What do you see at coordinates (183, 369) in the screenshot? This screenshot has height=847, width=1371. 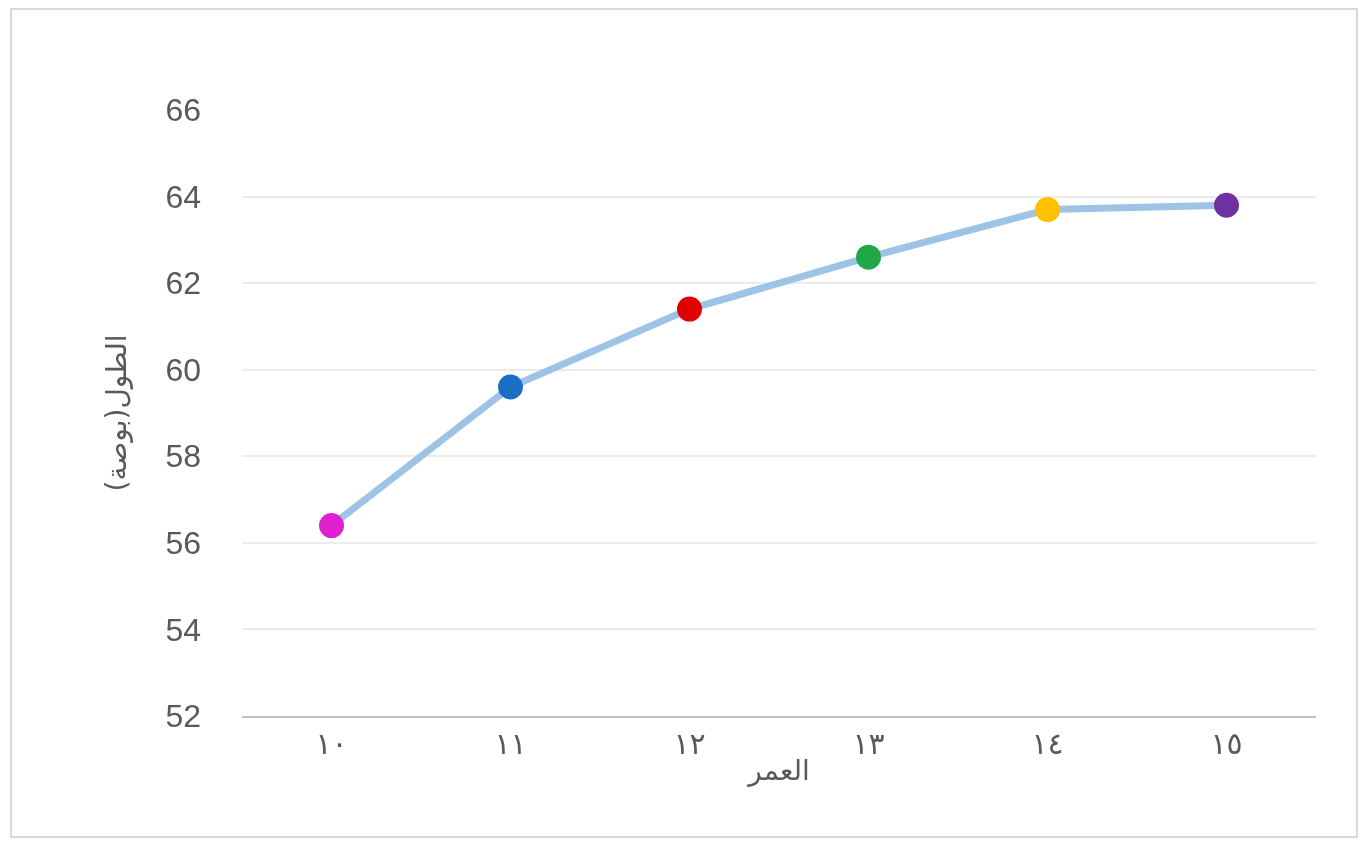 I see `y-tick-label: 60` at bounding box center [183, 369].